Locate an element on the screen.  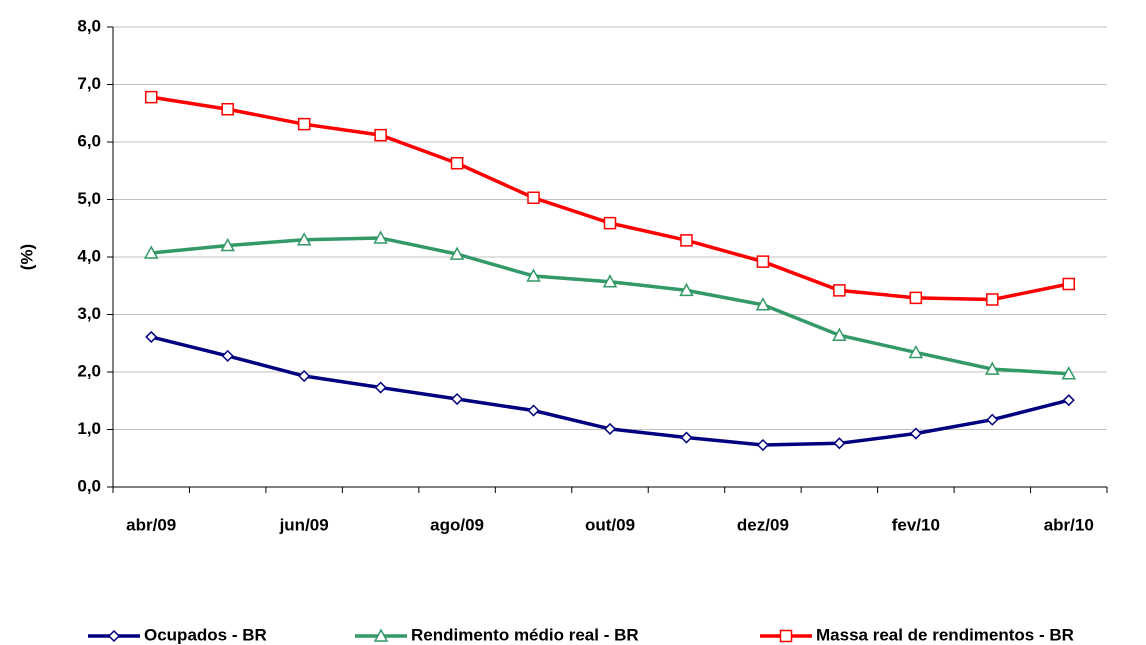
y-axis-label: (%) is located at coordinates (26, 257).